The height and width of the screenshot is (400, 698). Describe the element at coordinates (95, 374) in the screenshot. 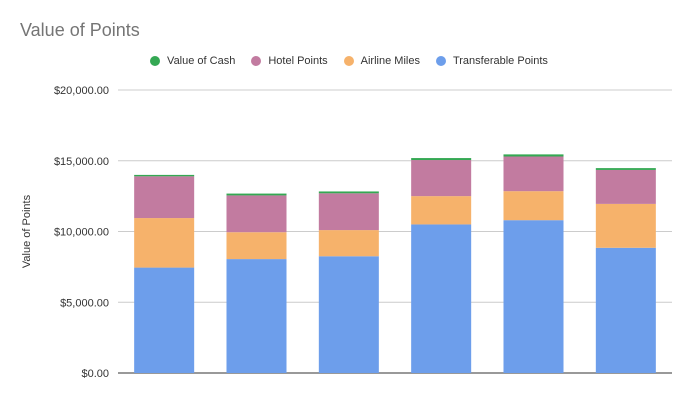

I see `y-tick-label: $0.00` at that location.